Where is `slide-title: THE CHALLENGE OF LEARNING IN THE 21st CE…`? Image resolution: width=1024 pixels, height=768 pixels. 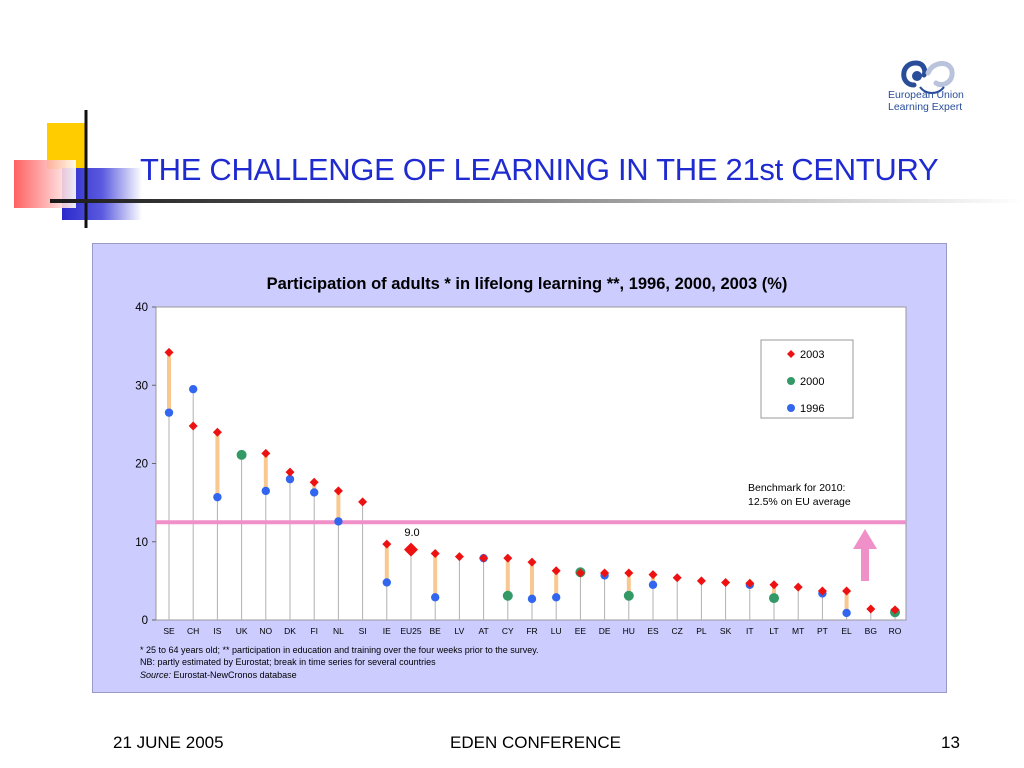
slide-title: THE CHALLENGE OF LEARNING IN THE 21st CE… is located at coordinates (539, 169).